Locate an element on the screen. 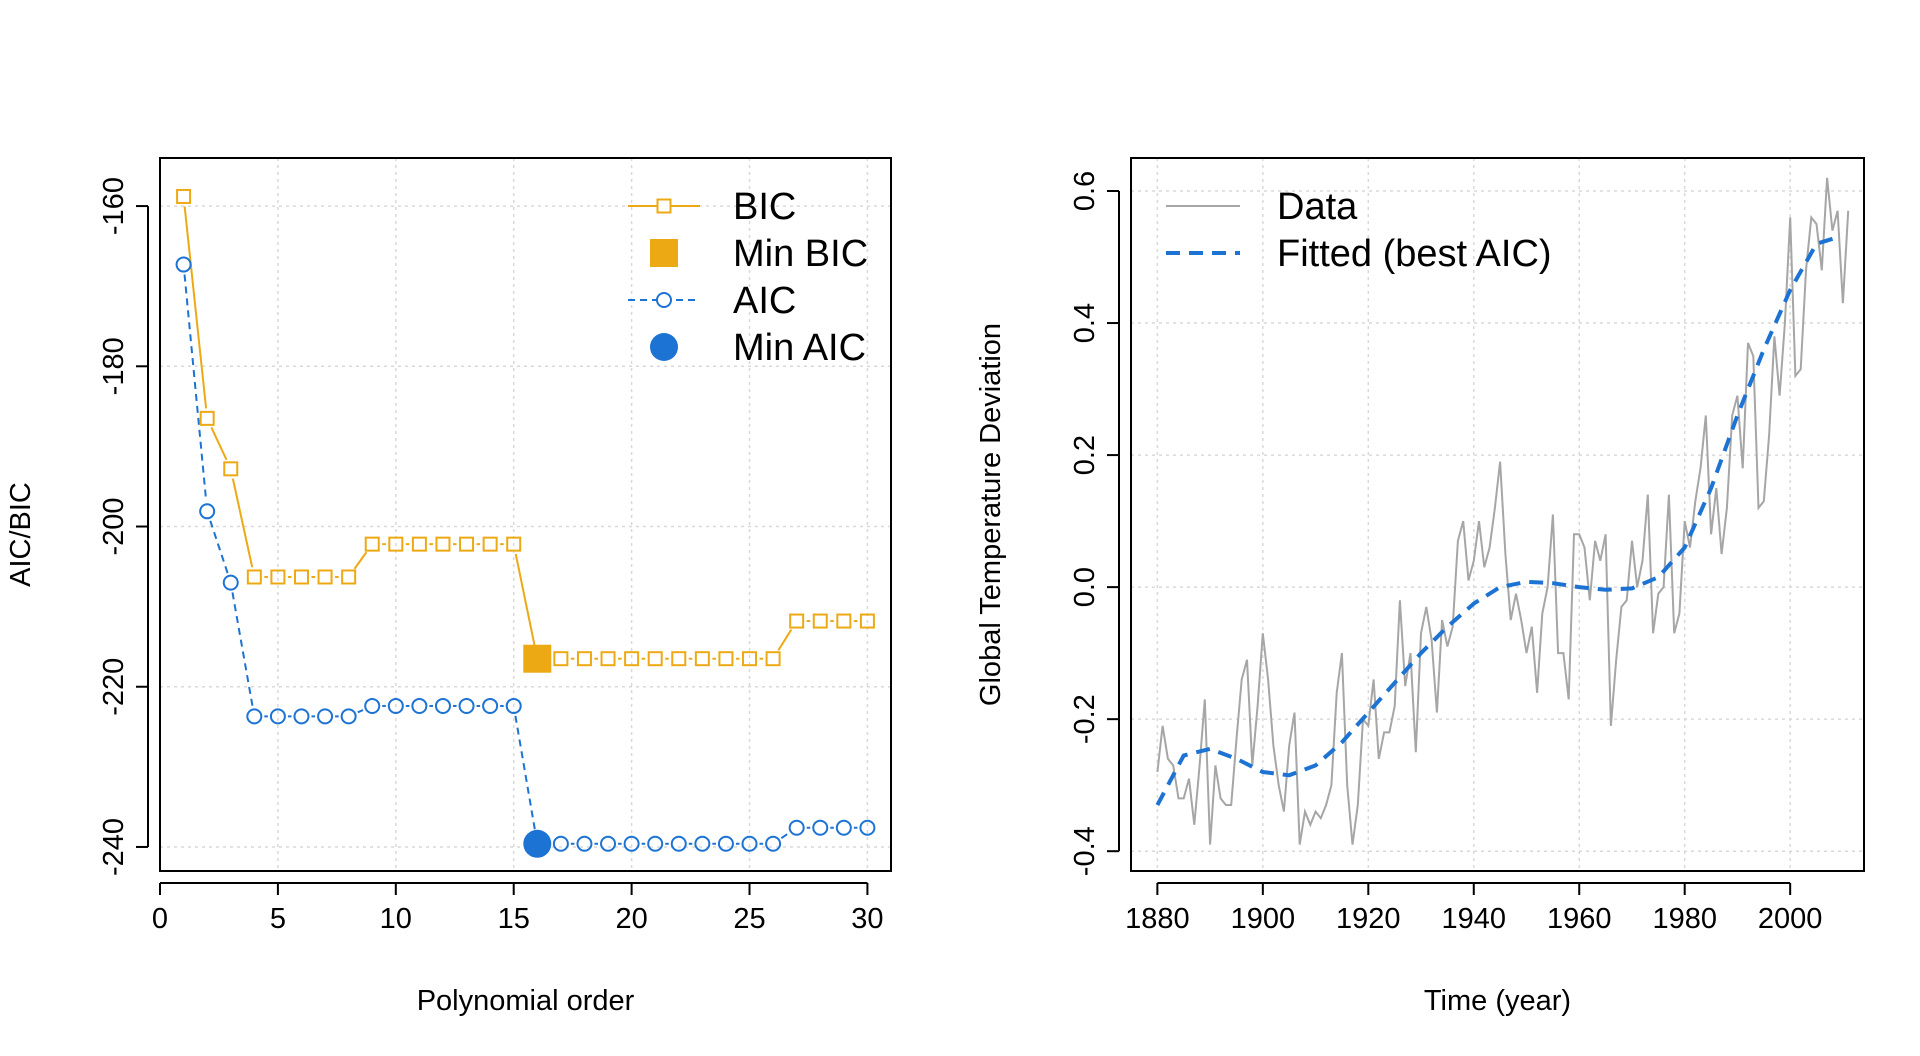 The image size is (1920, 1056). right-y-tick-label: -0.2 is located at coordinates (1085, 719).